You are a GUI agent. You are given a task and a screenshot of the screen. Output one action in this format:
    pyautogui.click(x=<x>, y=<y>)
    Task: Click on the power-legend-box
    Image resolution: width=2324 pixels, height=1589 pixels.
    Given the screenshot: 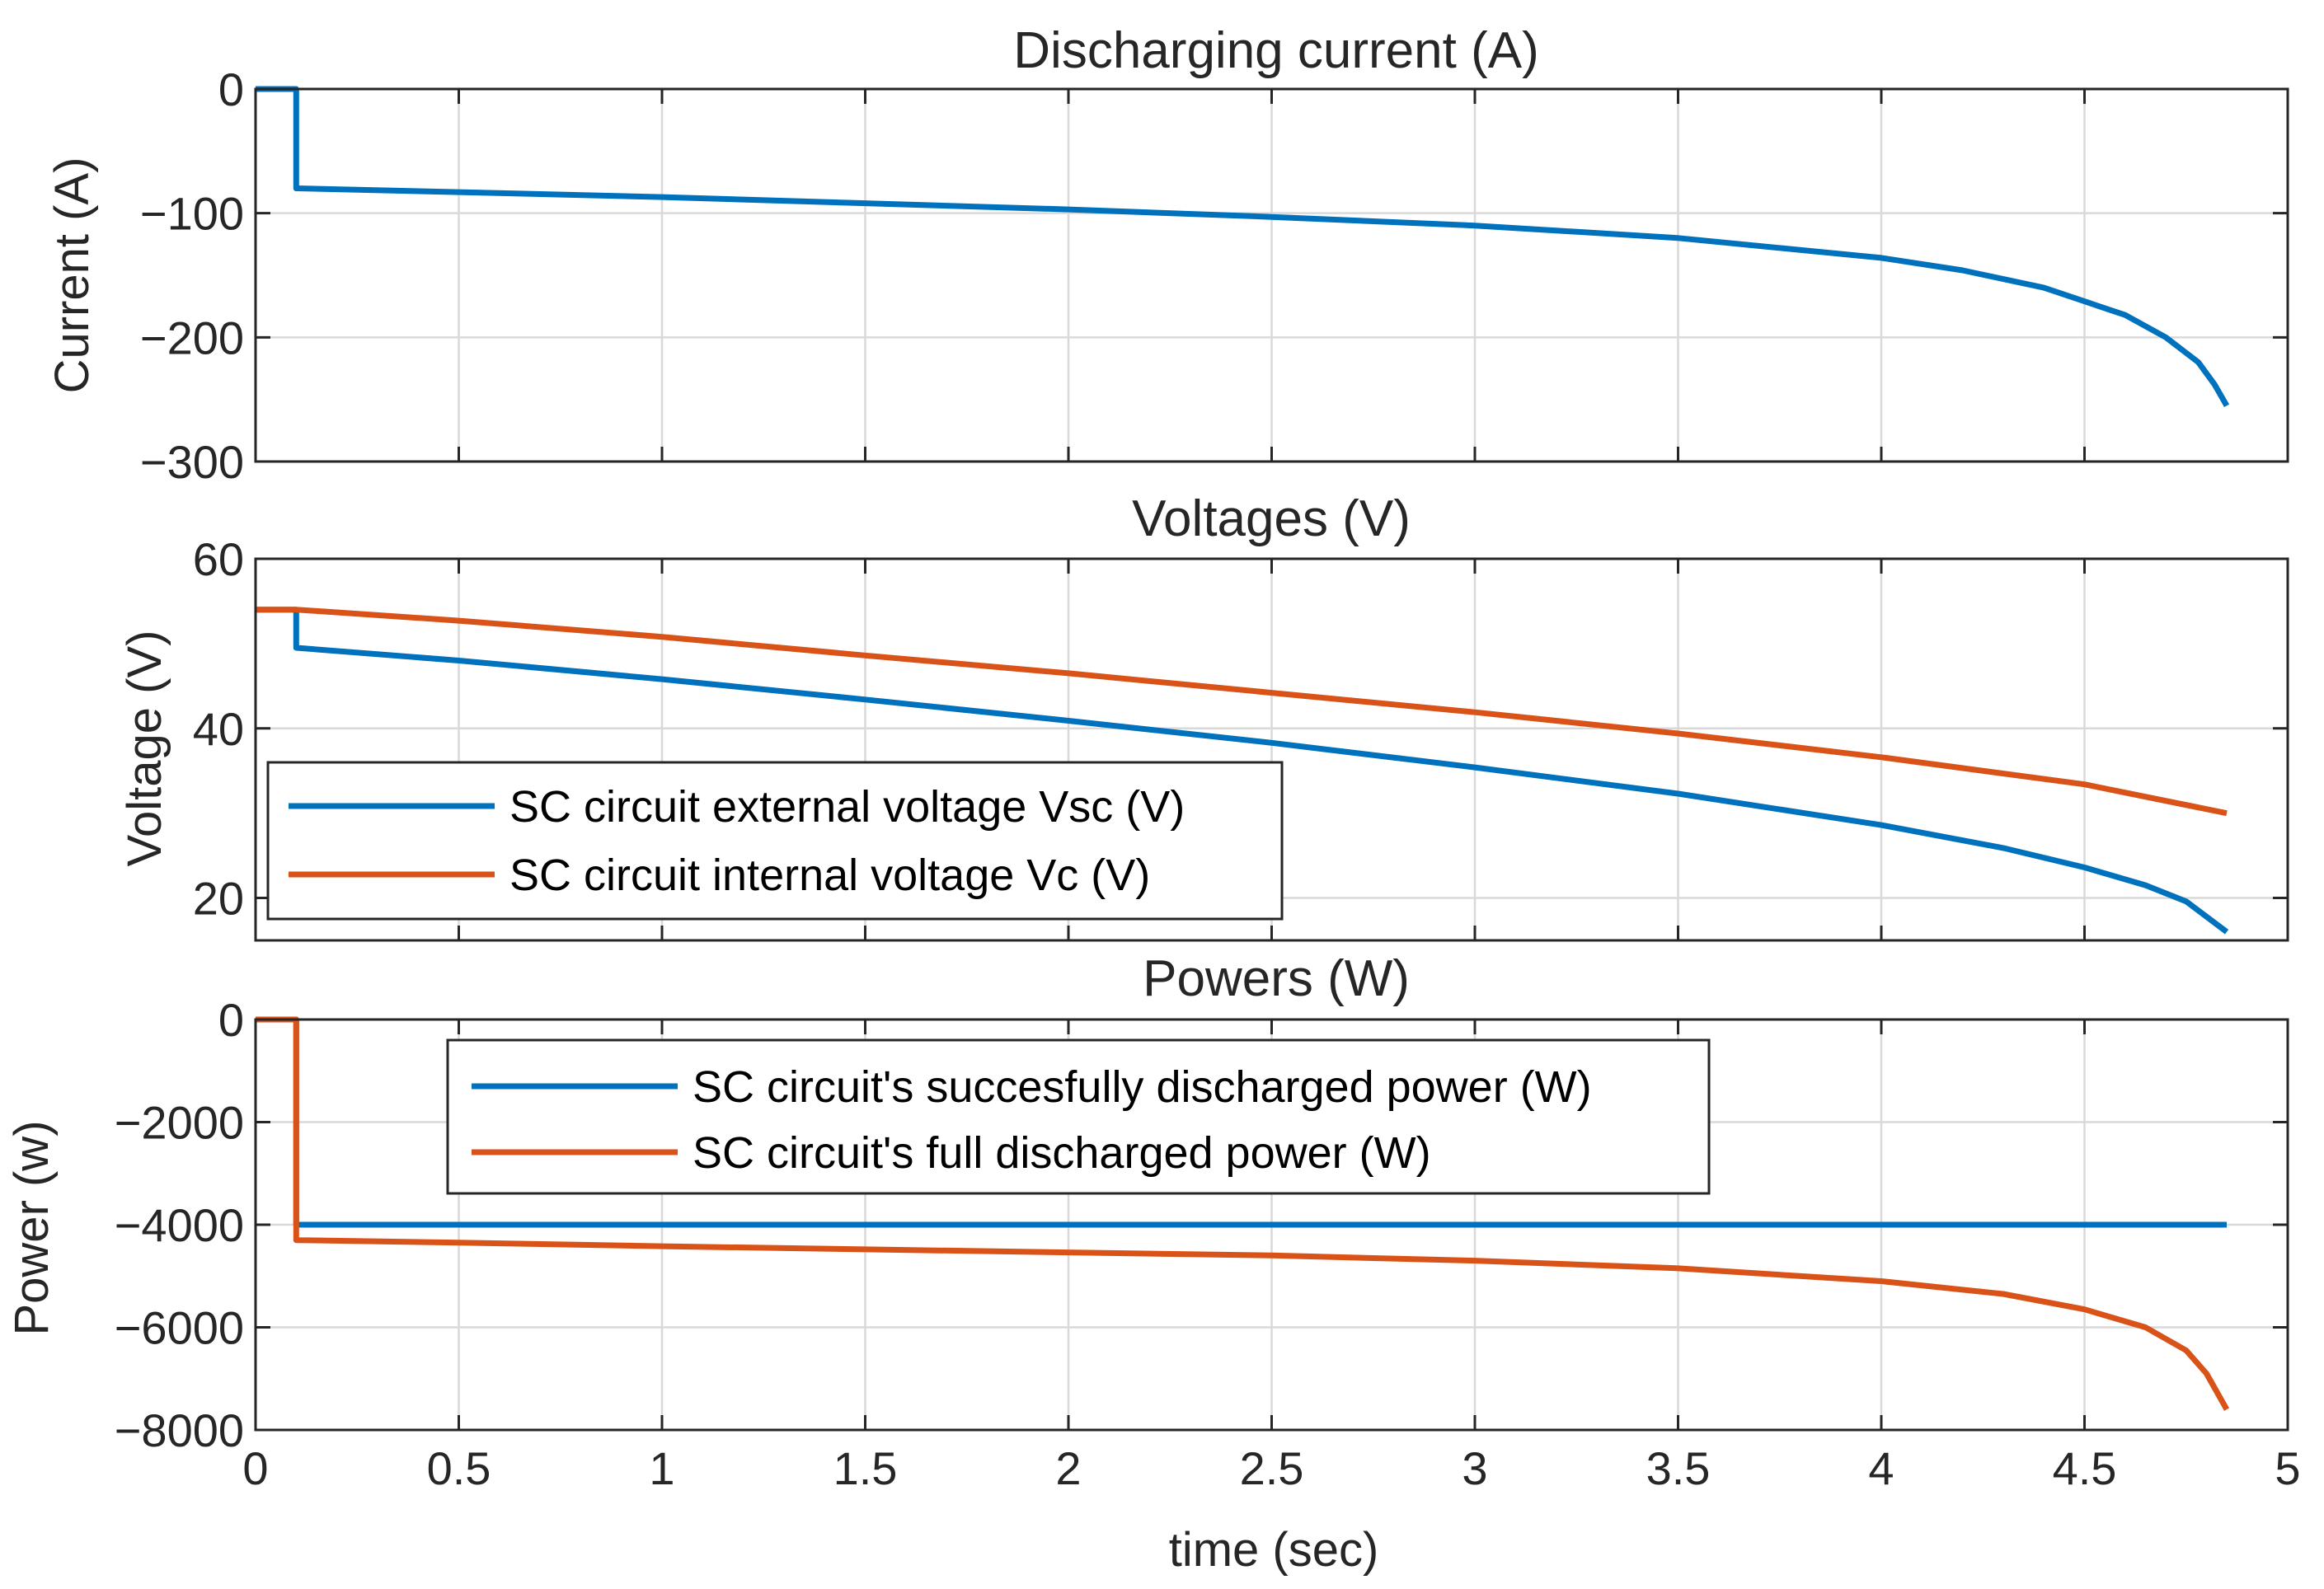 What is the action you would take?
    pyautogui.click(x=1078, y=1116)
    